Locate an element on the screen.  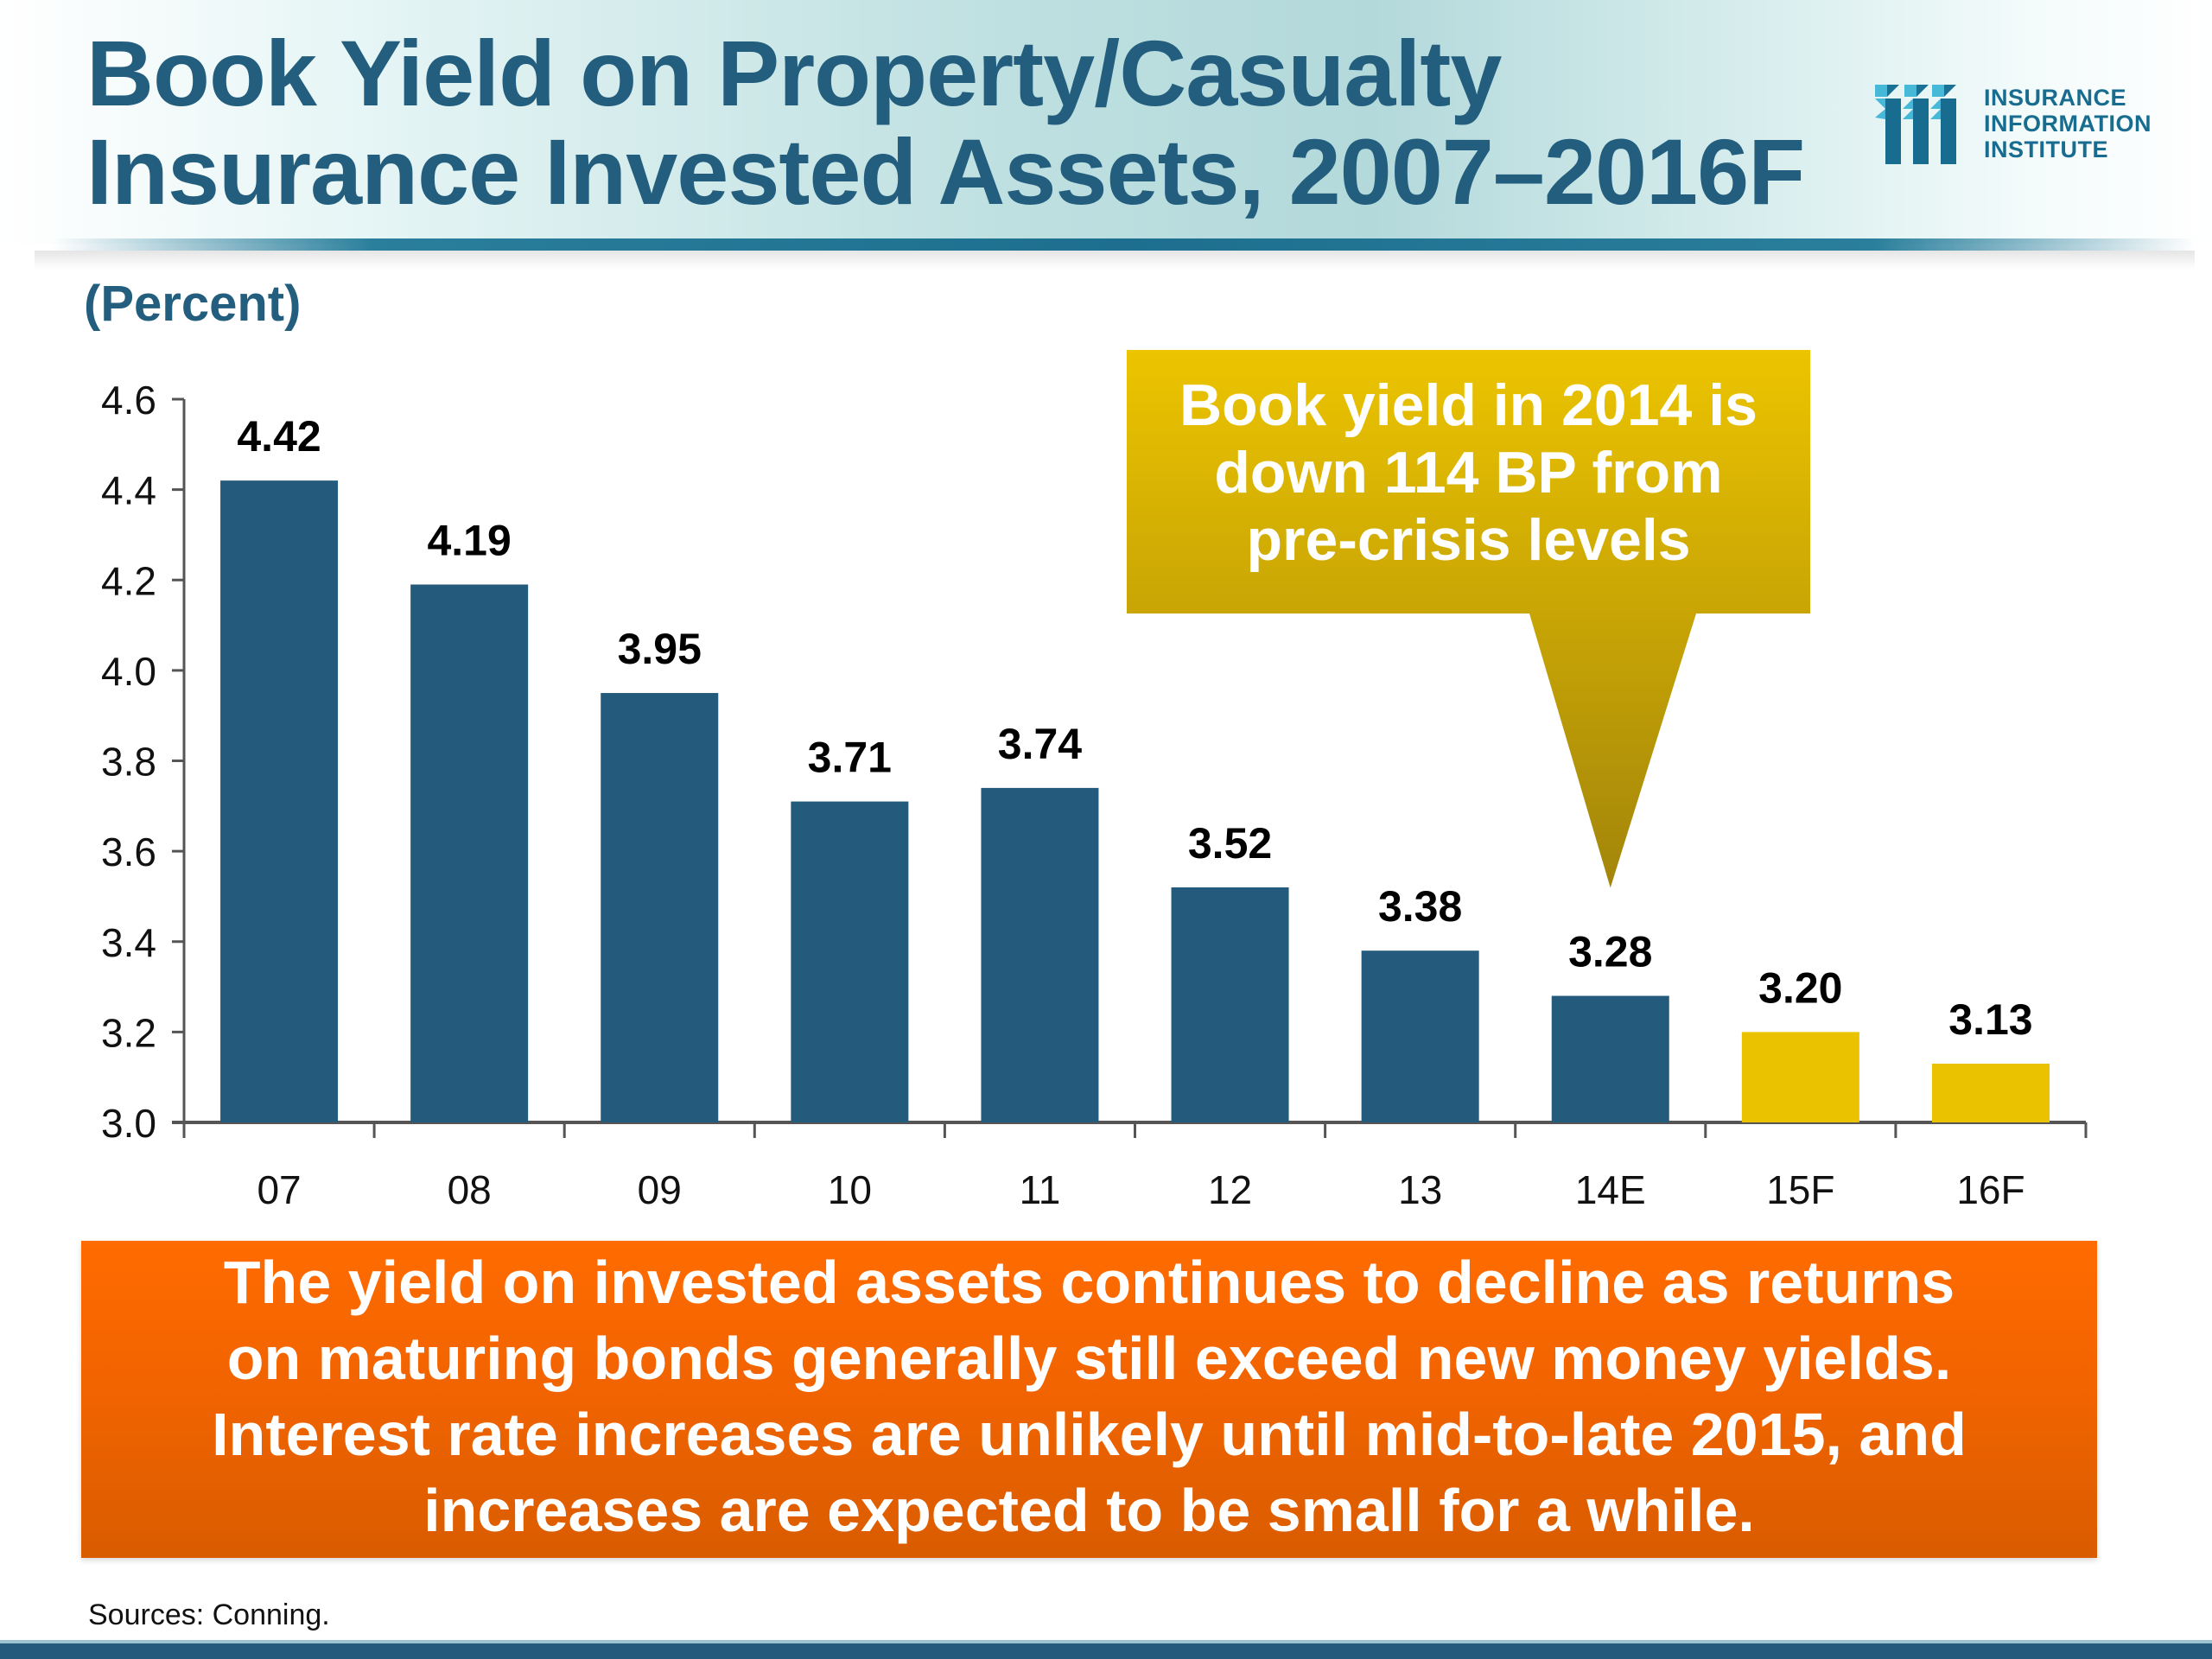
x-tick-label: 16F is located at coordinates (1990, 1189).